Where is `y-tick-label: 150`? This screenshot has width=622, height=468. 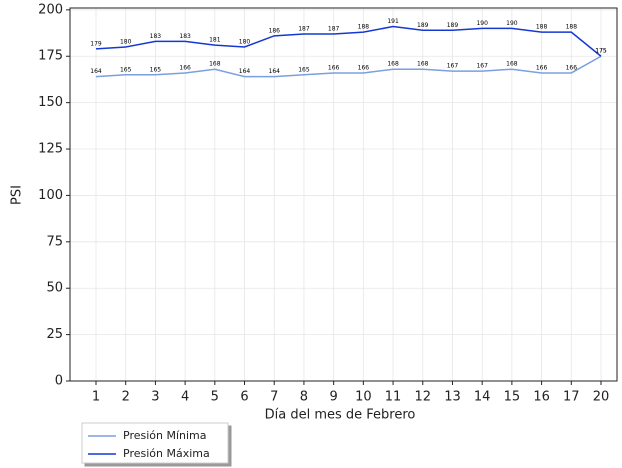
y-tick-label: 150 is located at coordinates (50, 102).